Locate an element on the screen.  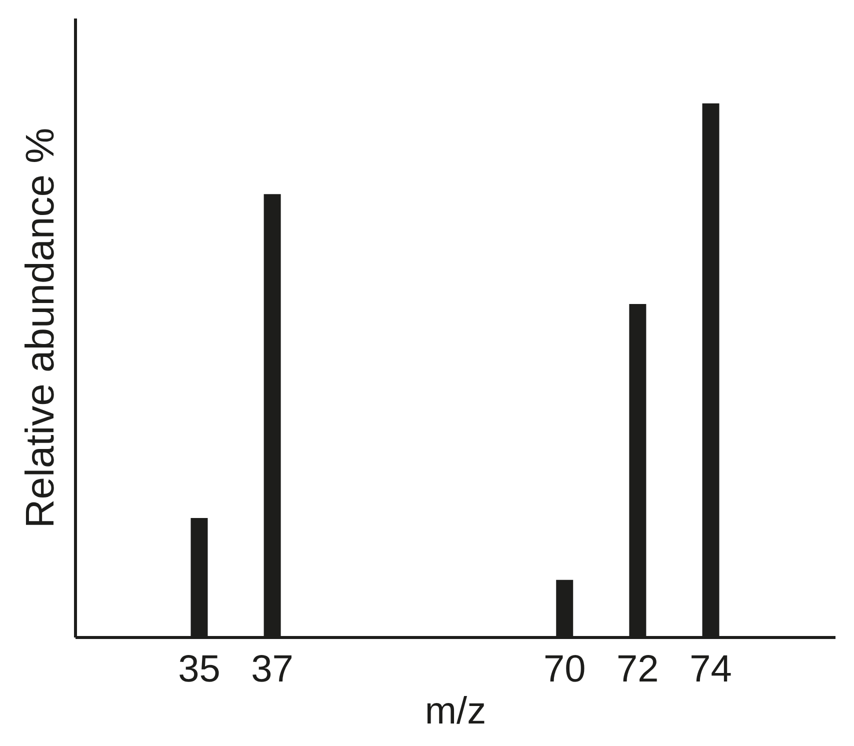
x-tick-label: 35 is located at coordinates (199, 669).